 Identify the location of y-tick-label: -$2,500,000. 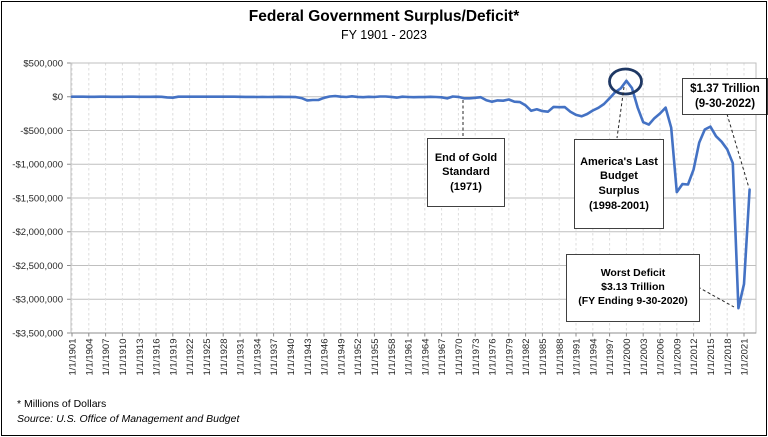
(37, 266).